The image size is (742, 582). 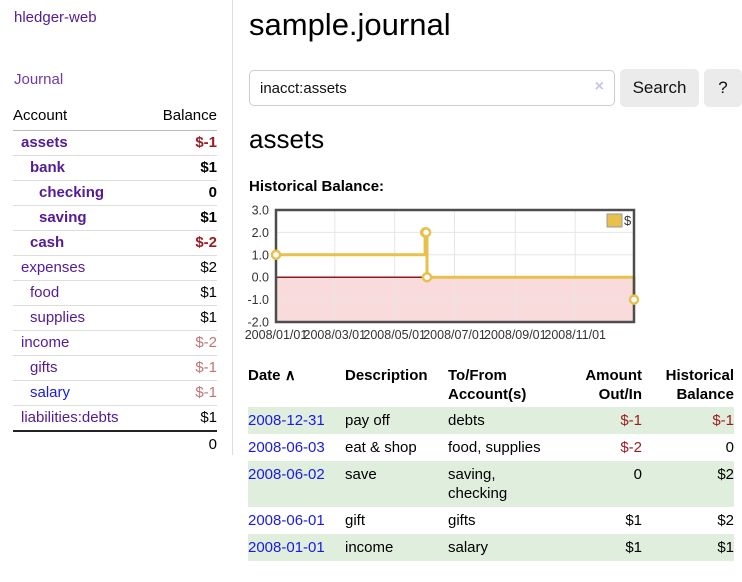 What do you see at coordinates (628, 220) in the screenshot?
I see `legend-label: $` at bounding box center [628, 220].